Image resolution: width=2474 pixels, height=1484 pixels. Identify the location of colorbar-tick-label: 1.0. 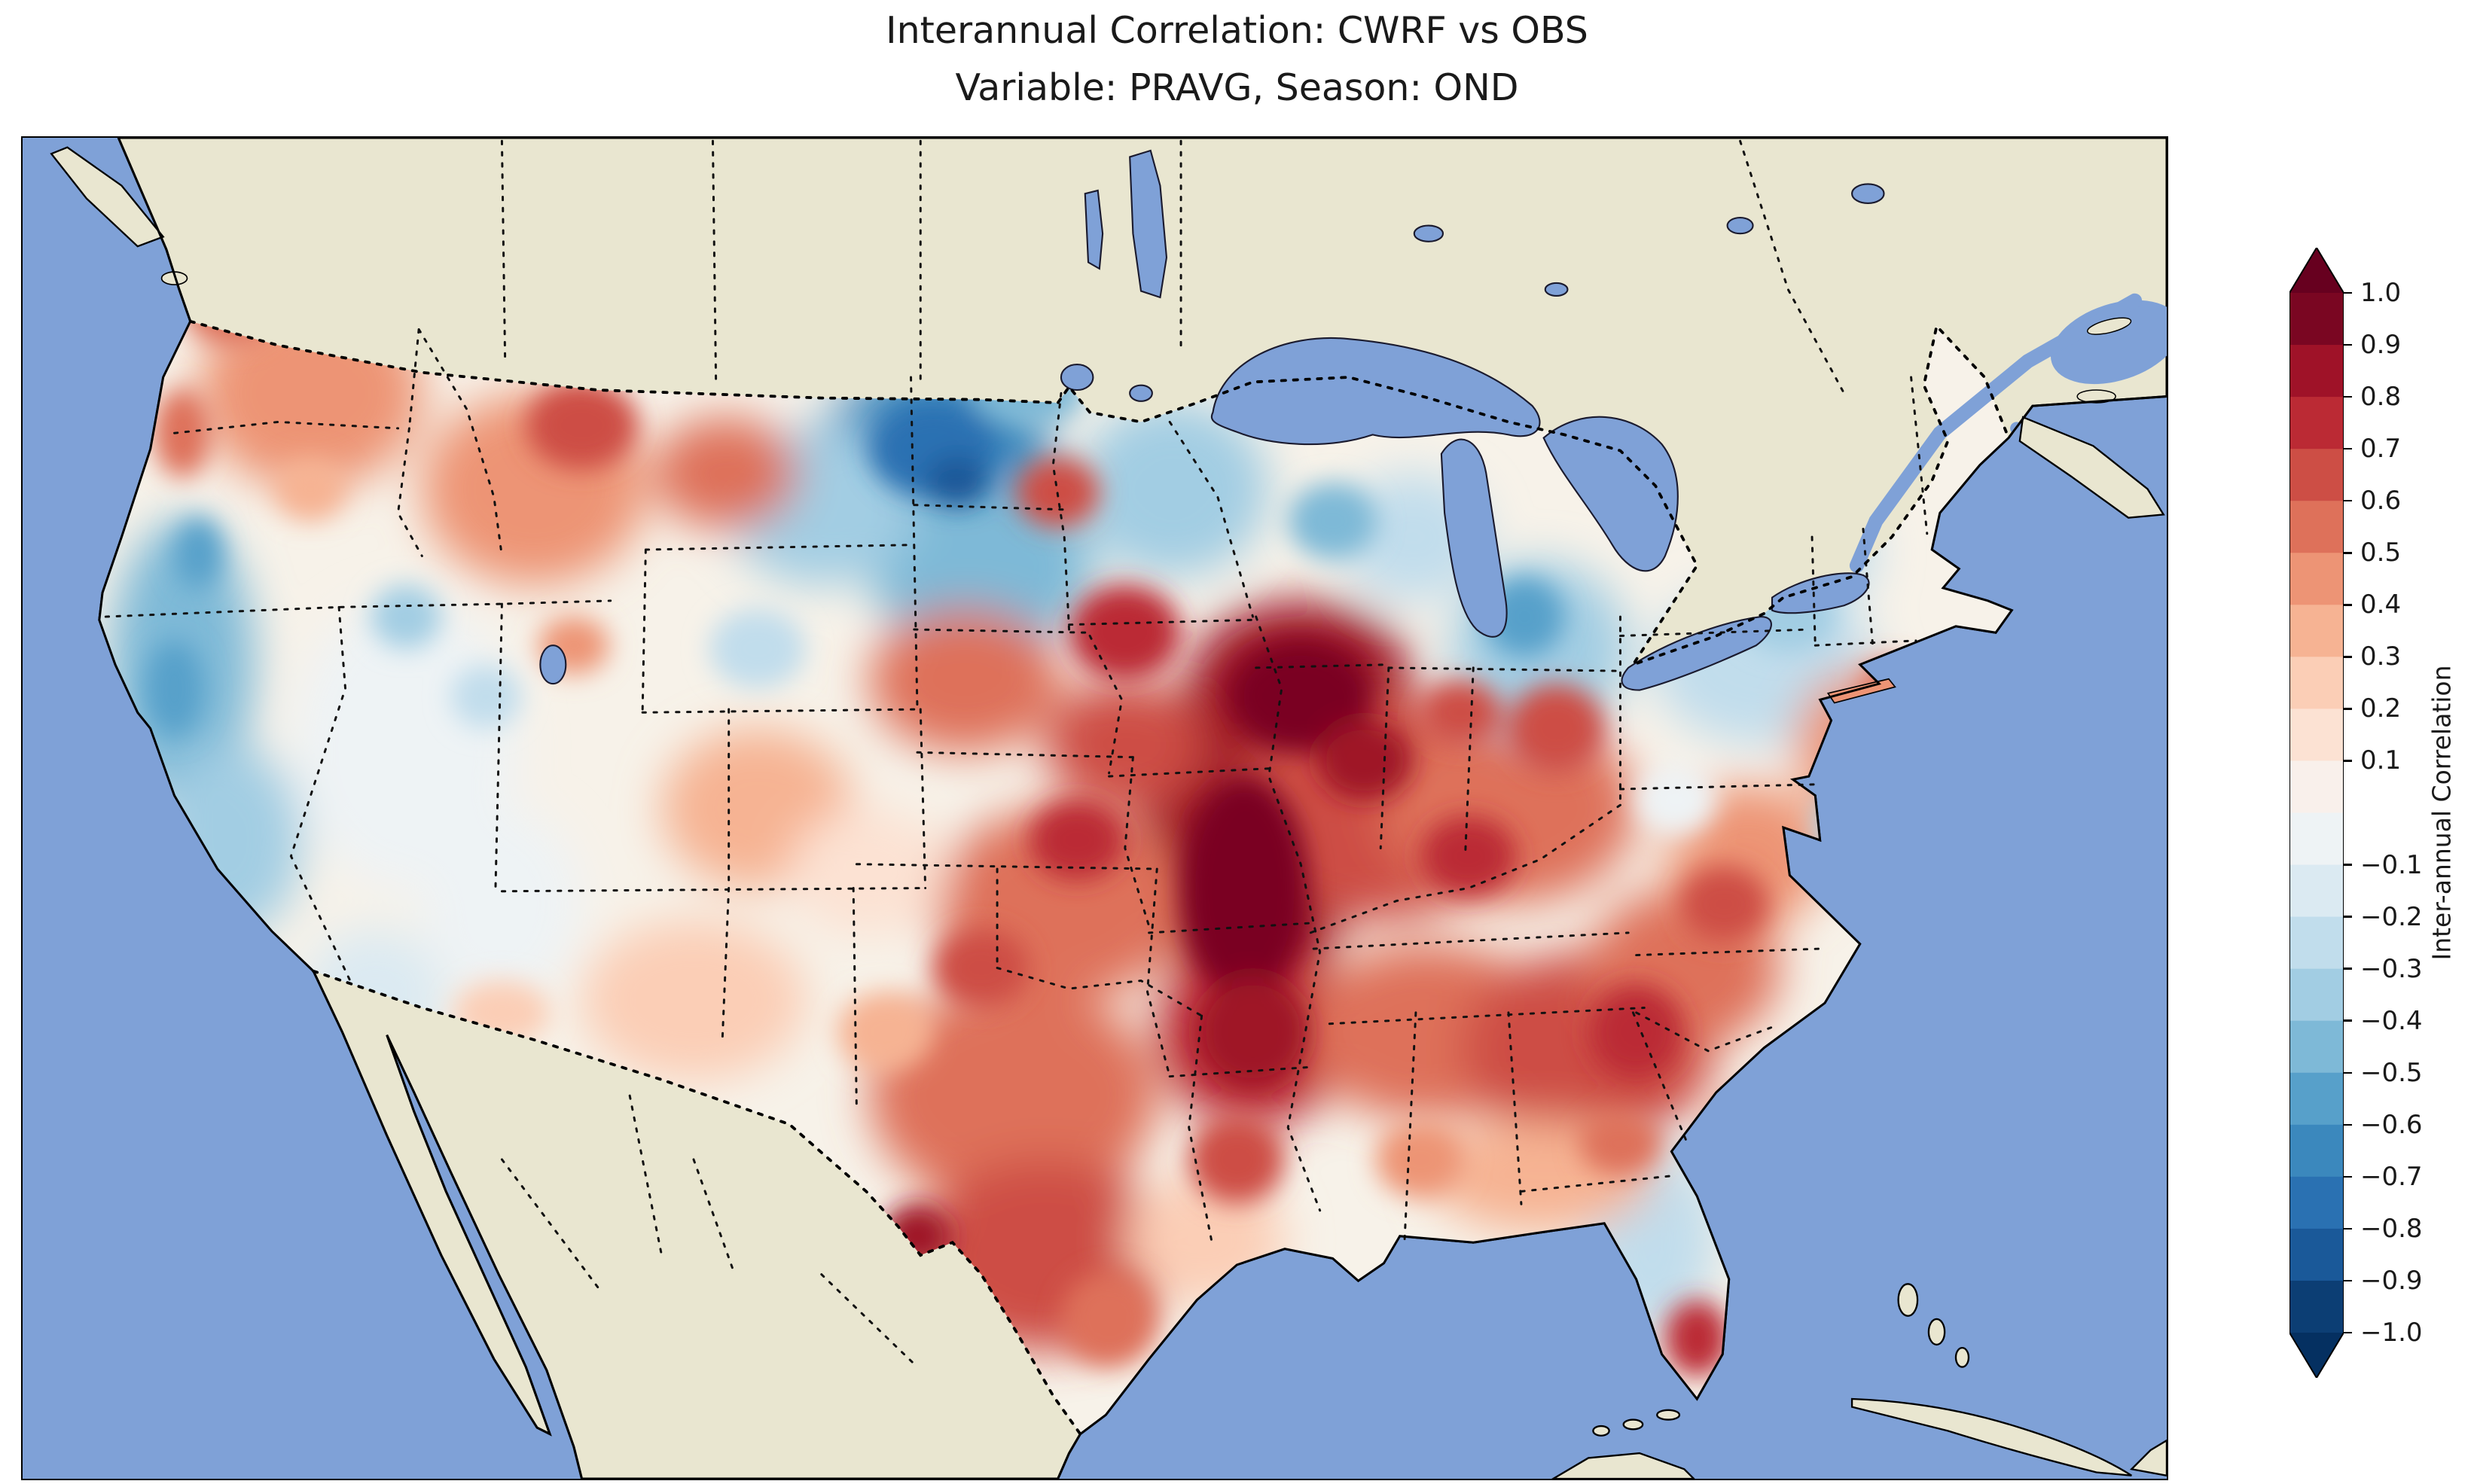
(2381, 293).